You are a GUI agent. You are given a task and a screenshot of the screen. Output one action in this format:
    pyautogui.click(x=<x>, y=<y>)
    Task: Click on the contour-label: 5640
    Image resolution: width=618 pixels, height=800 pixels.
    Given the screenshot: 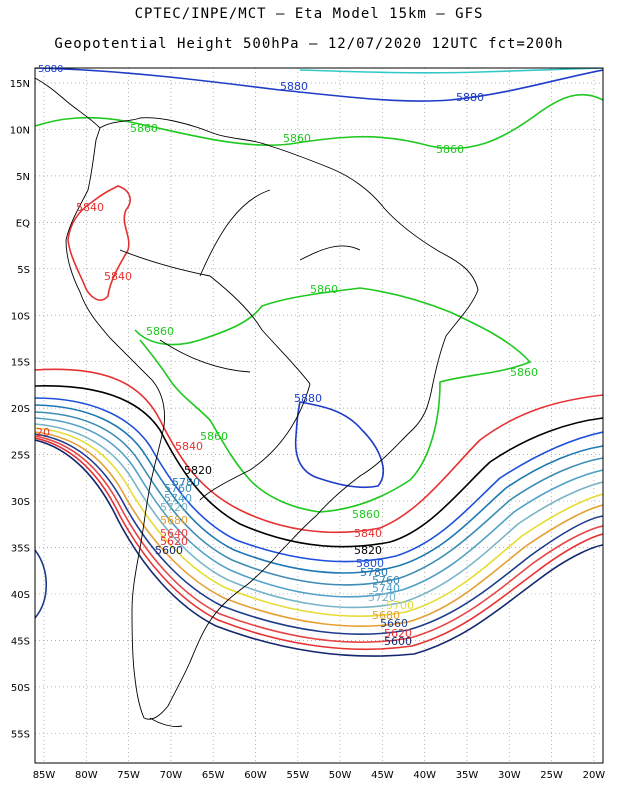 What is the action you would take?
    pyautogui.click(x=174, y=533)
    